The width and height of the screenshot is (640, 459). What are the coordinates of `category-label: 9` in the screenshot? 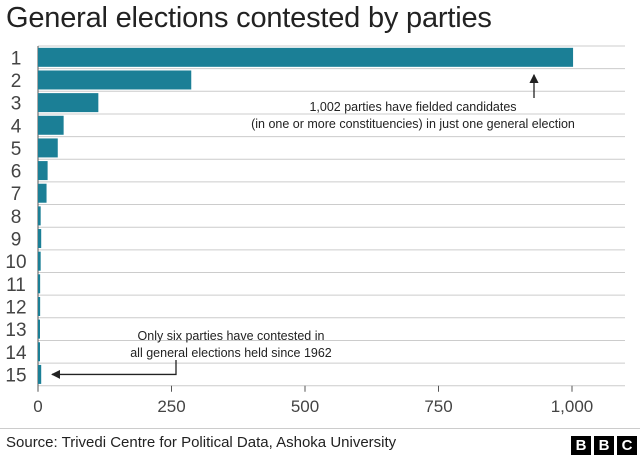 It's located at (16, 240).